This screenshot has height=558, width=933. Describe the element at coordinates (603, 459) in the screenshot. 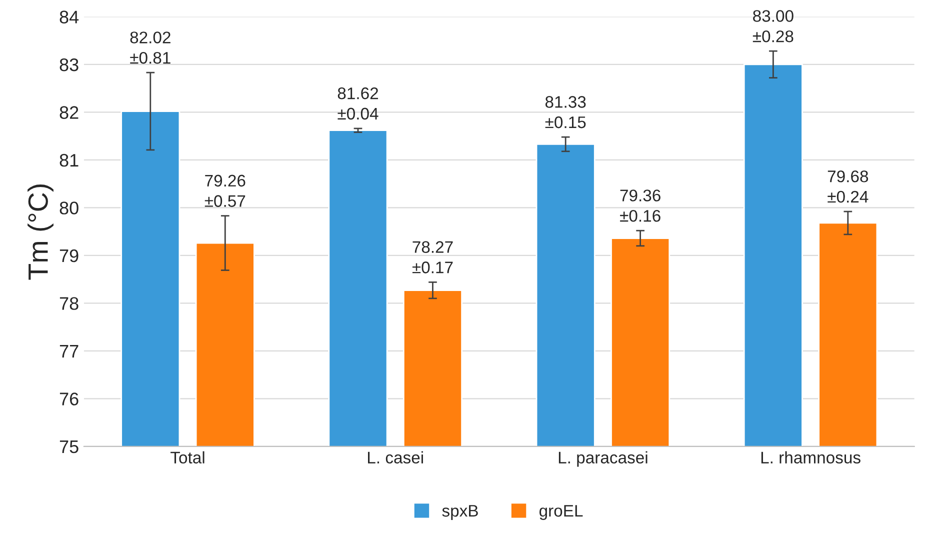

I see `x-tick-label: L. paracasei` at that location.